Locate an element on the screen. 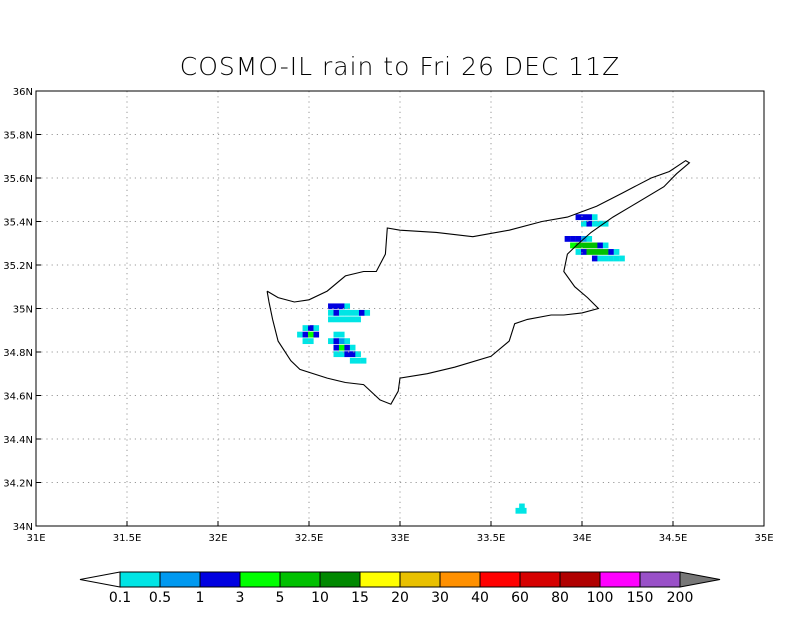 This screenshot has width=800, height=618. colorbar-label: 100 is located at coordinates (600, 598).